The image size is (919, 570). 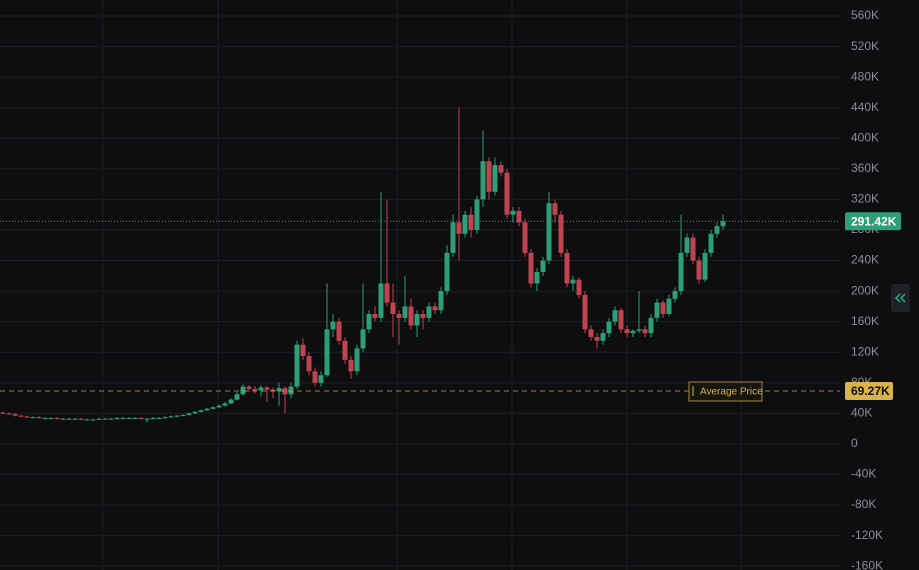 I want to click on current-price-label: 291.42K, so click(x=874, y=221).